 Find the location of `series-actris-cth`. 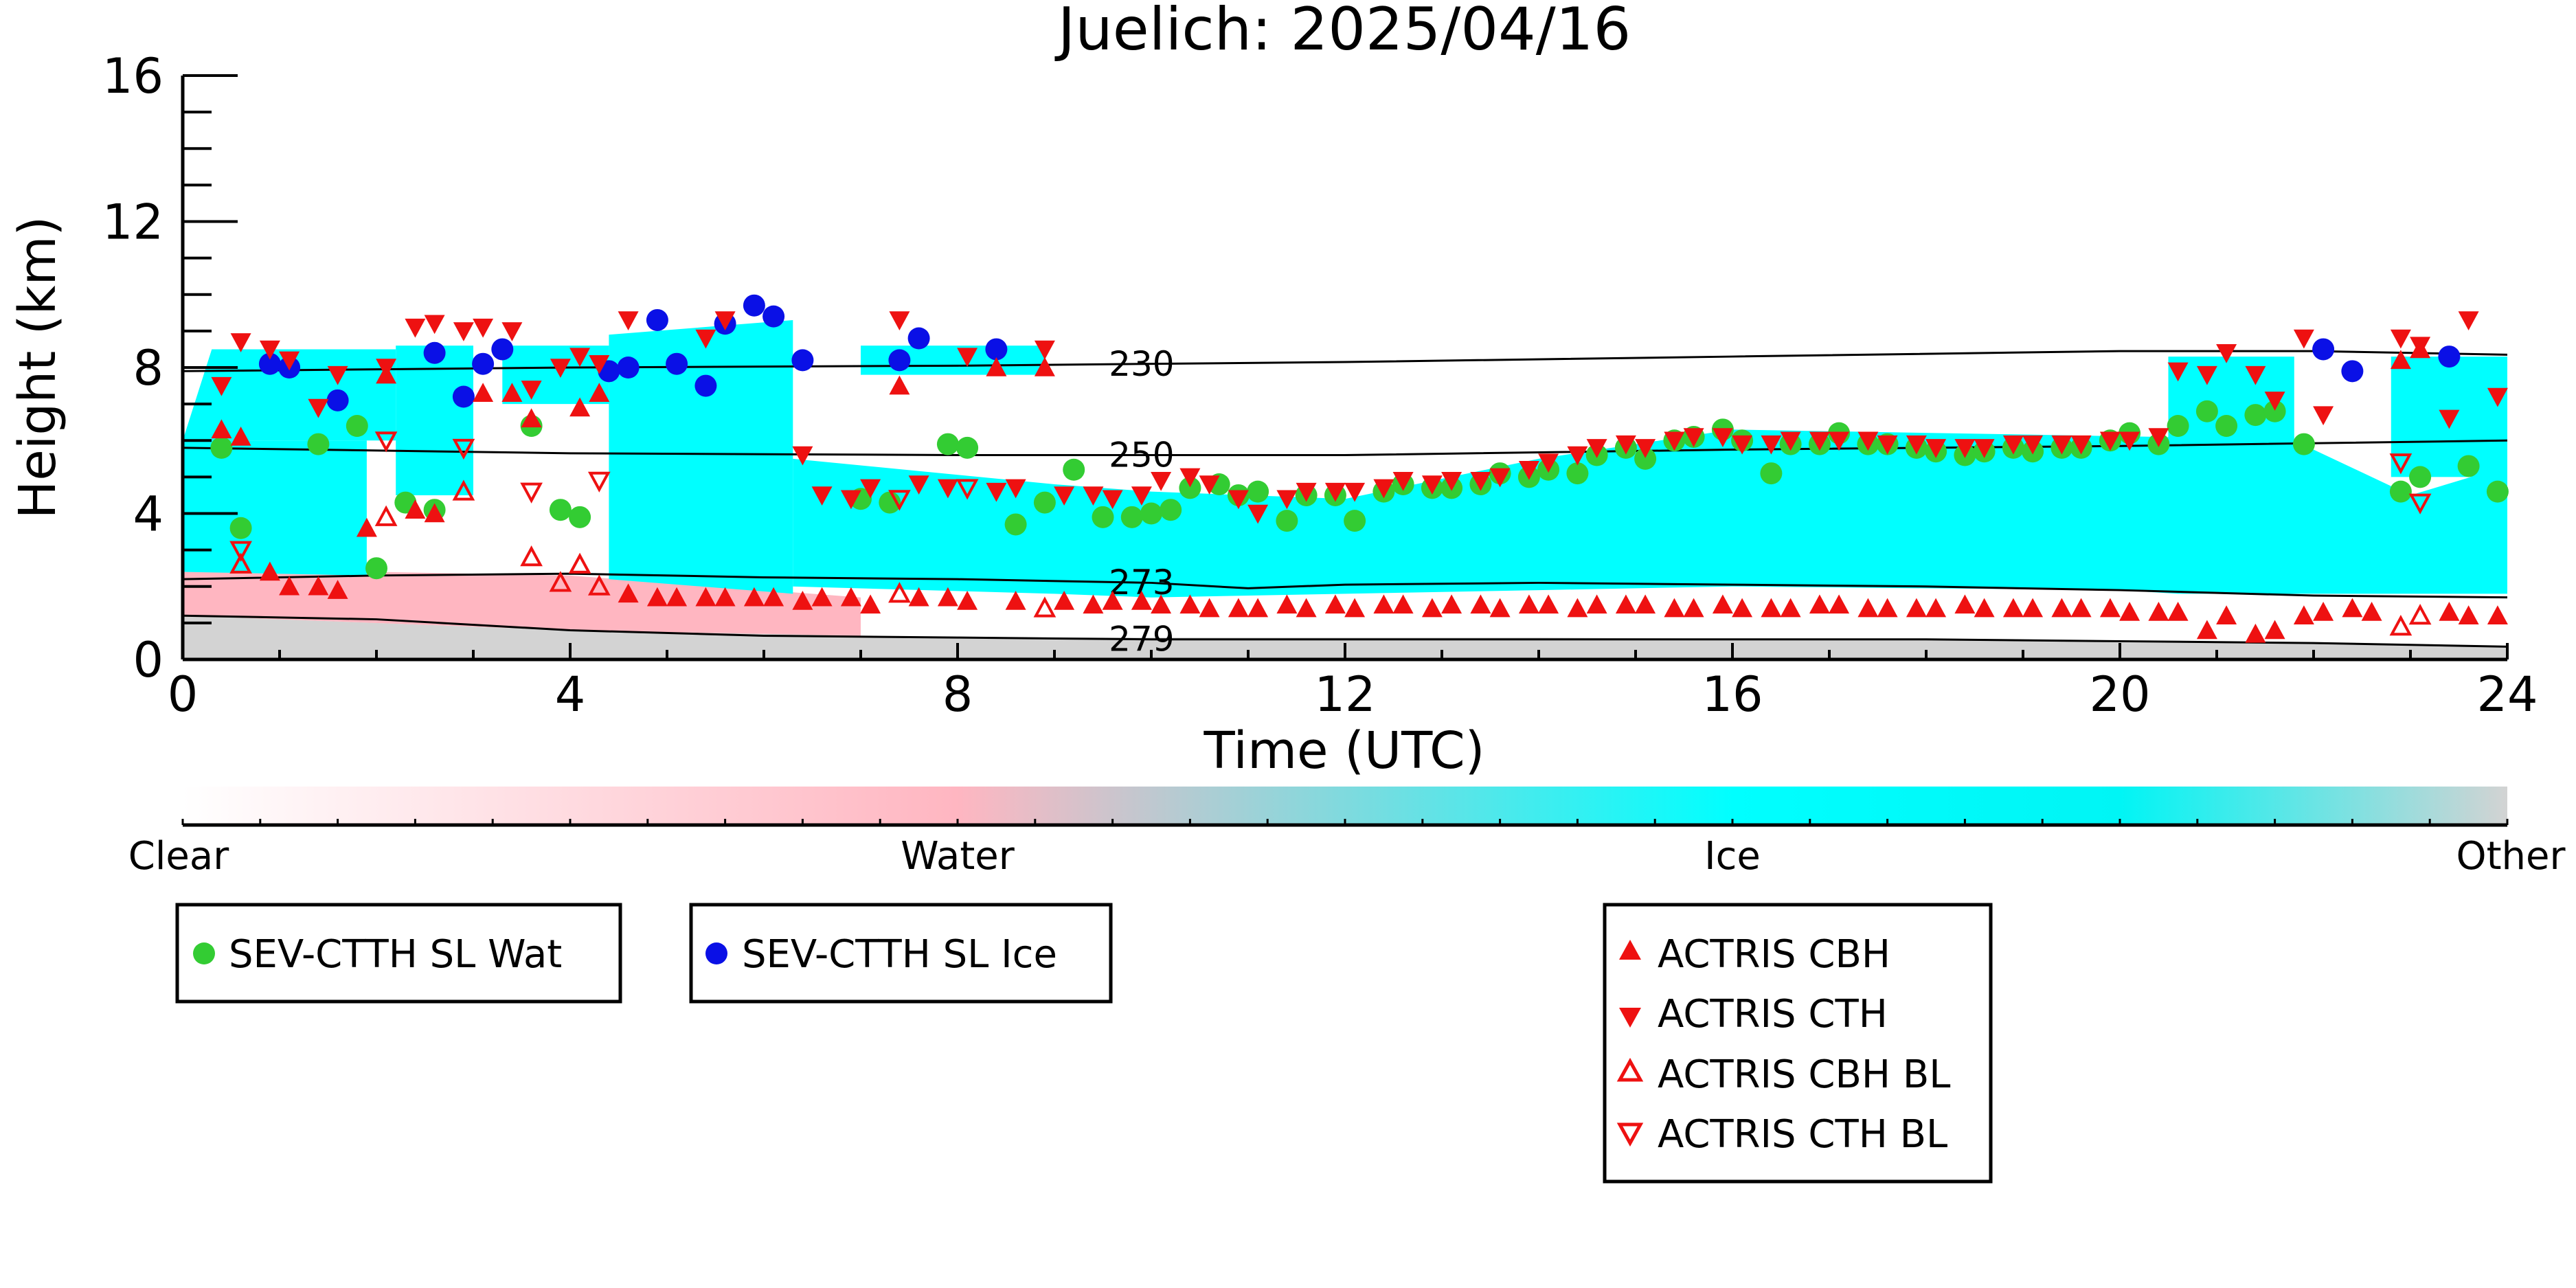

series-actris-cth is located at coordinates (1359, 417).